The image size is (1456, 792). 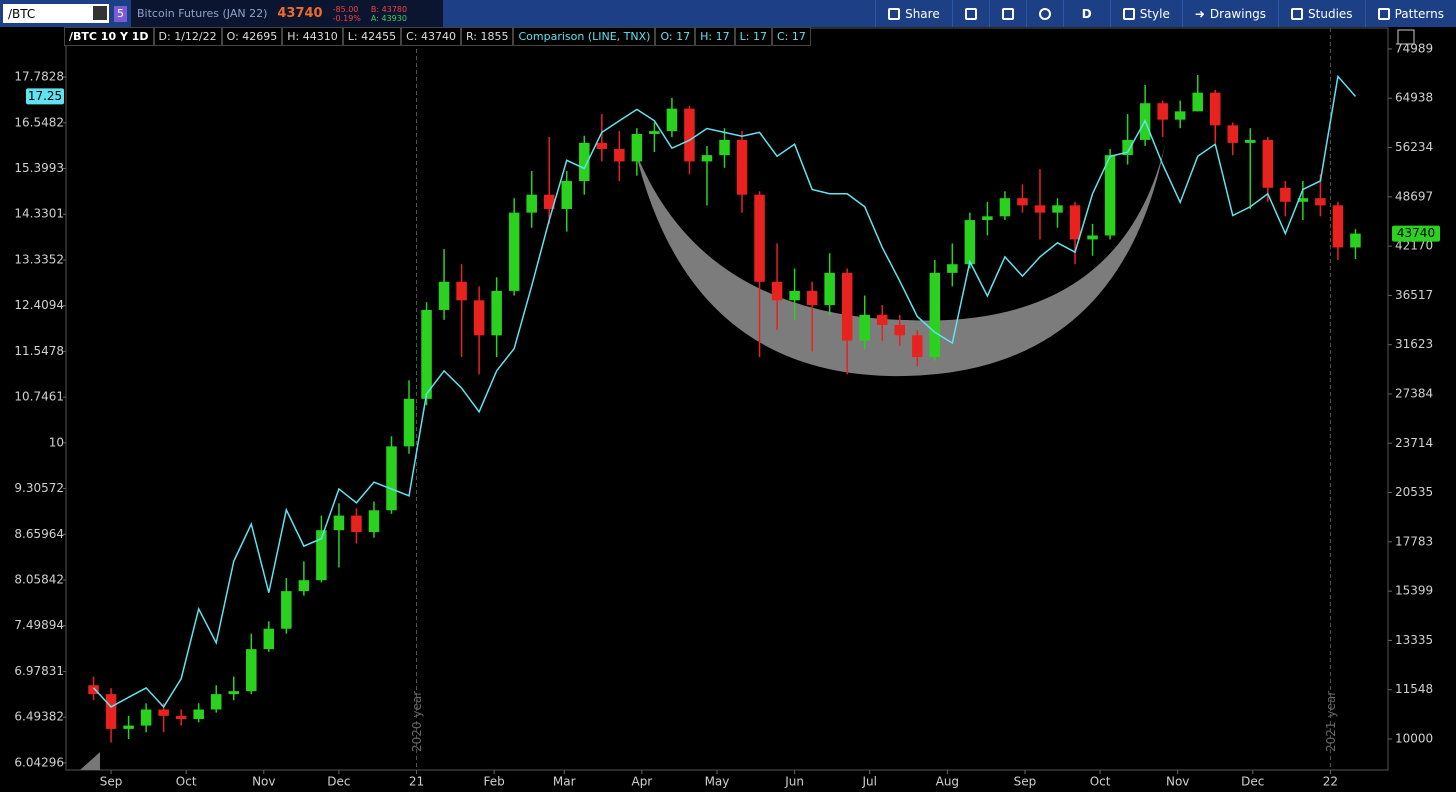 What do you see at coordinates (109, 36) in the screenshot?
I see `info-item: /BTC 10 Y 1D` at bounding box center [109, 36].